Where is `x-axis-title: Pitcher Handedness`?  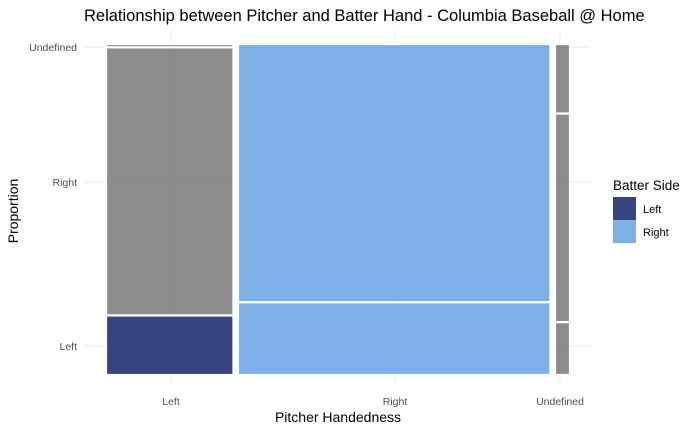
x-axis-title: Pitcher Handedness is located at coordinates (338, 417).